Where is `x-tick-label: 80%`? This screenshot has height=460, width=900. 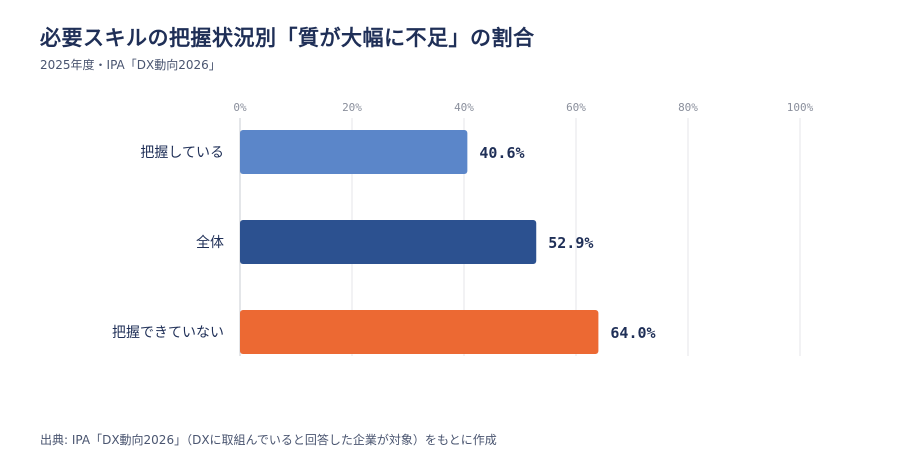
x-tick-label: 80% is located at coordinates (688, 107).